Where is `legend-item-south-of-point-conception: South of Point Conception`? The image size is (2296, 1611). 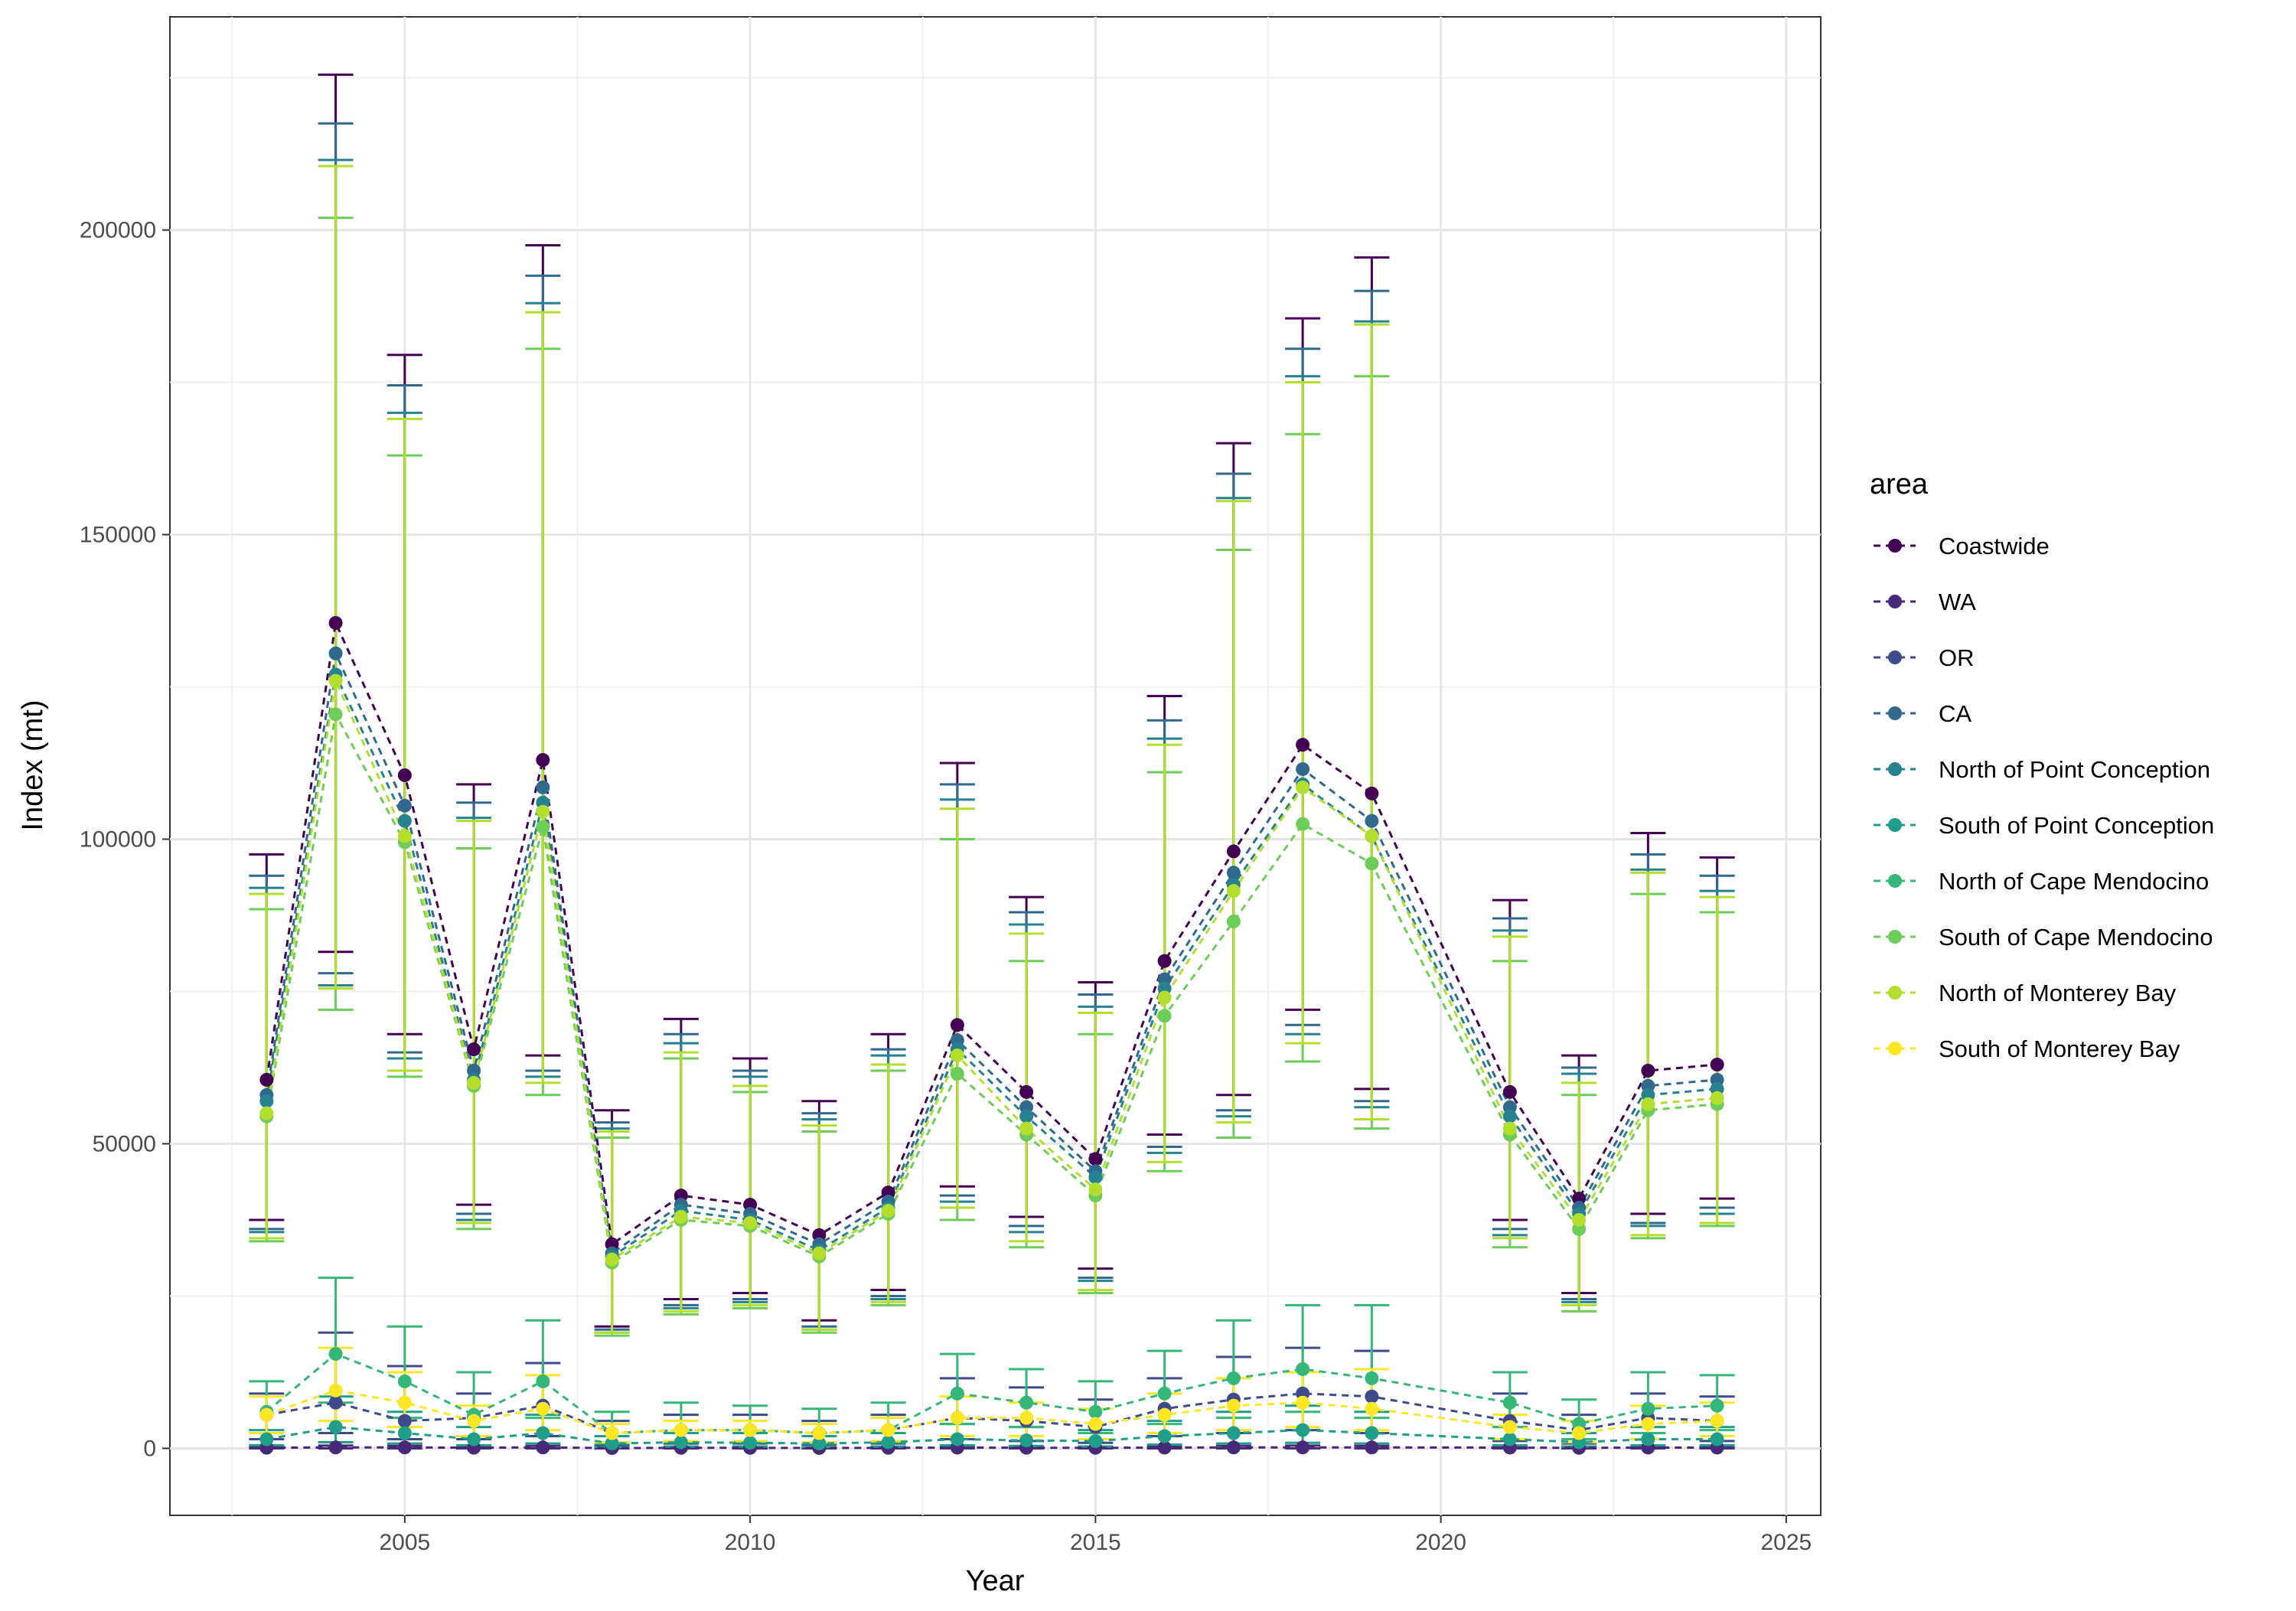
legend-item-south-of-point-conception: South of Point Conception is located at coordinates (2044, 825).